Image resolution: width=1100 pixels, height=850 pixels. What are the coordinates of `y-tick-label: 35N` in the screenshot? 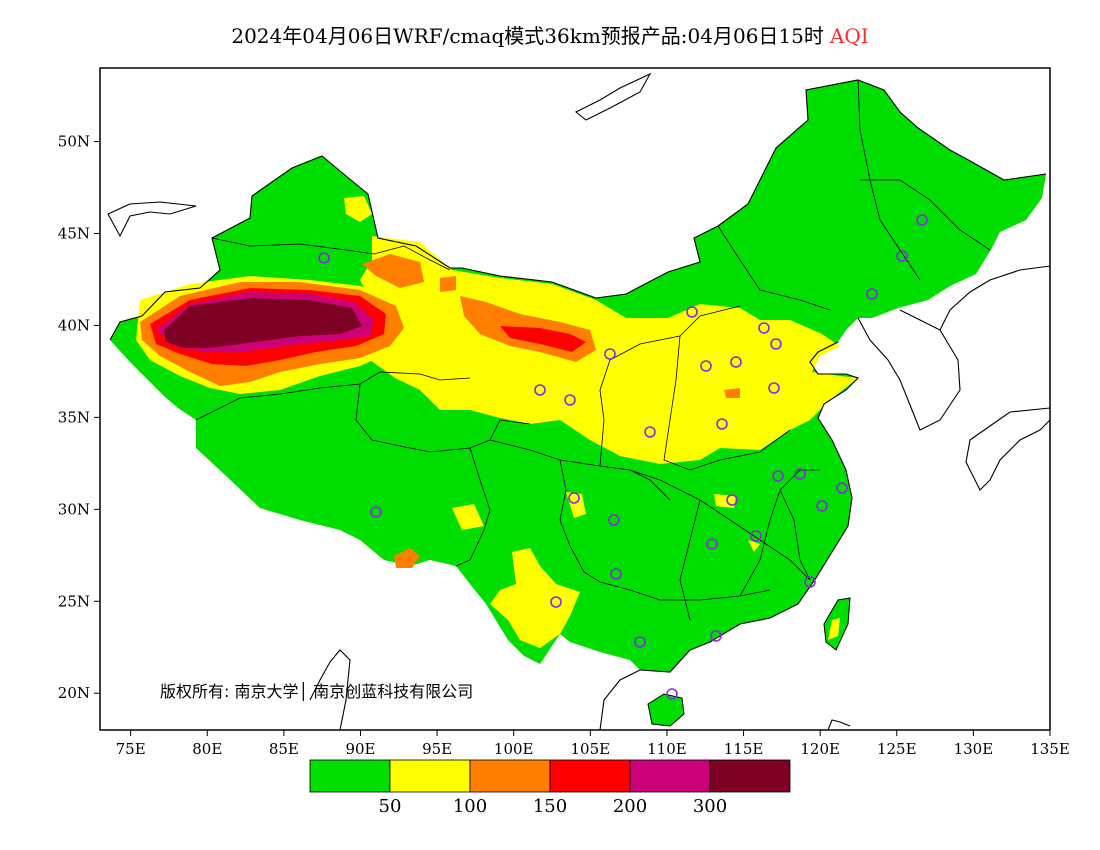 It's located at (74, 417).